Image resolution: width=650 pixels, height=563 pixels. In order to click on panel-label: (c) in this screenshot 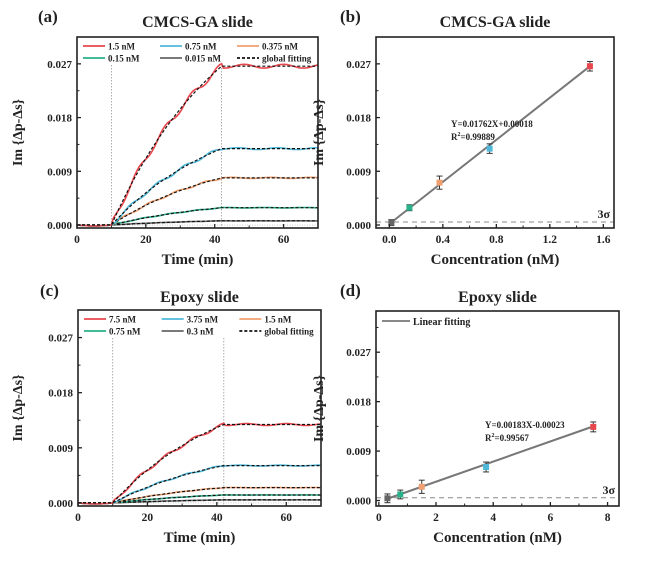, I will do `click(49, 290)`.